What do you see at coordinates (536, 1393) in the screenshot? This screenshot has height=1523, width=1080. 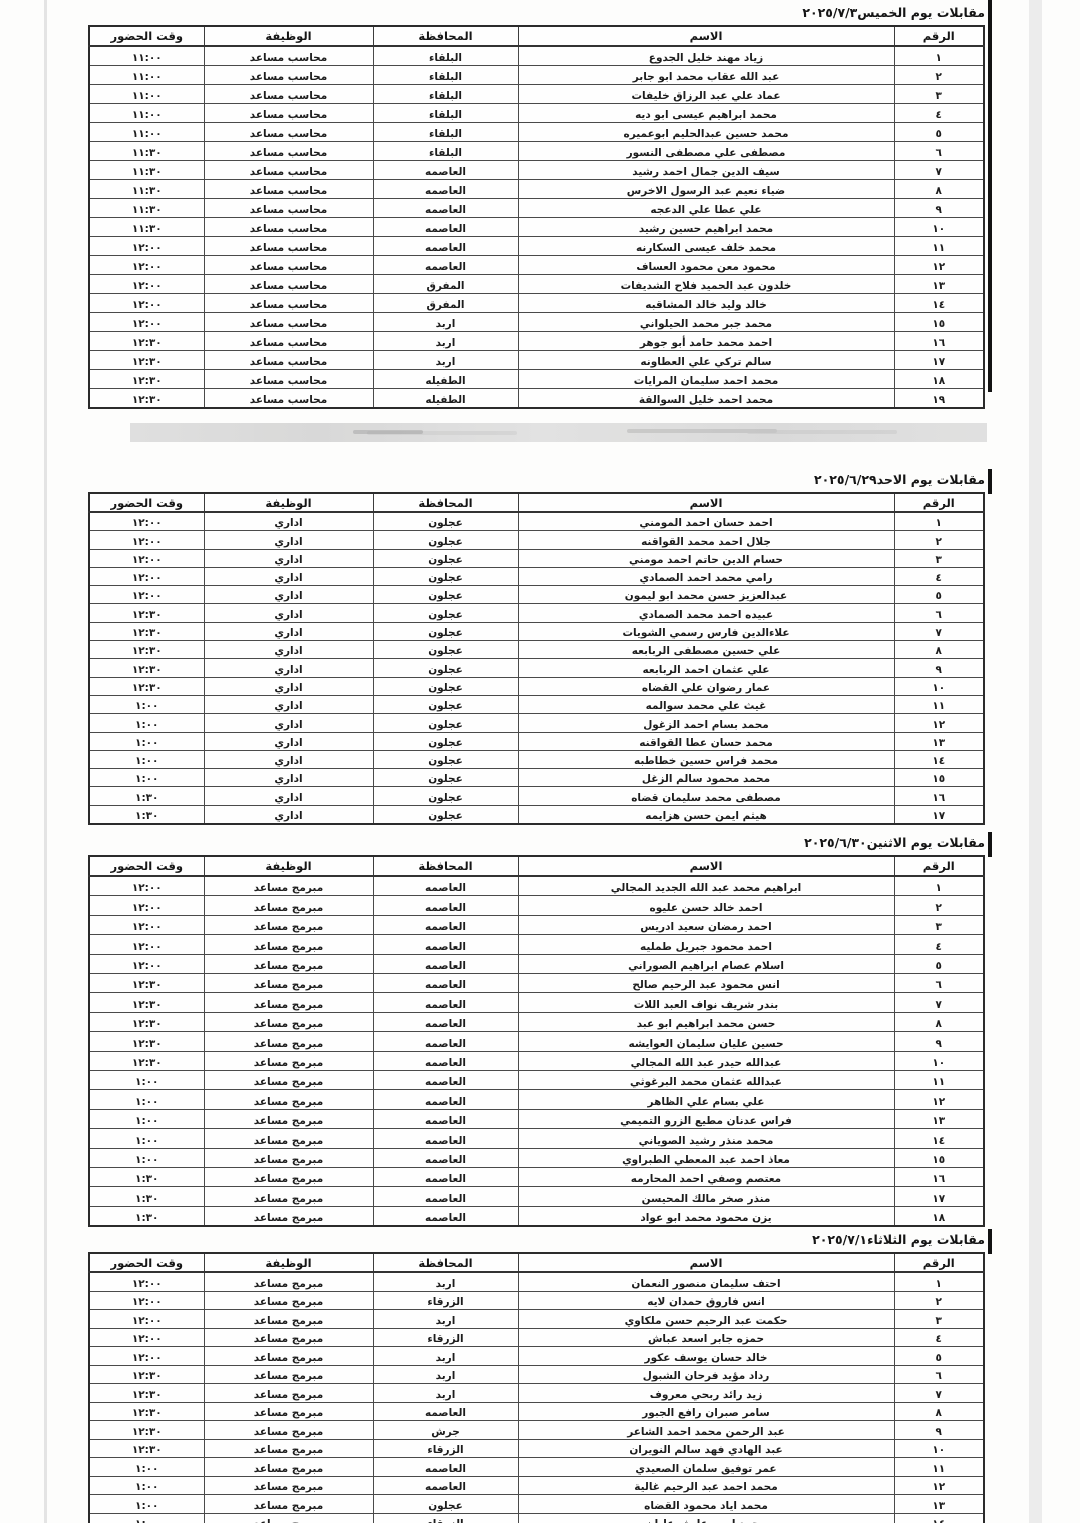 I see `table-row: ٧ زيد رائد ربحي معروف اربد مبرمج مساعد ١٢:٣٠` at bounding box center [536, 1393].